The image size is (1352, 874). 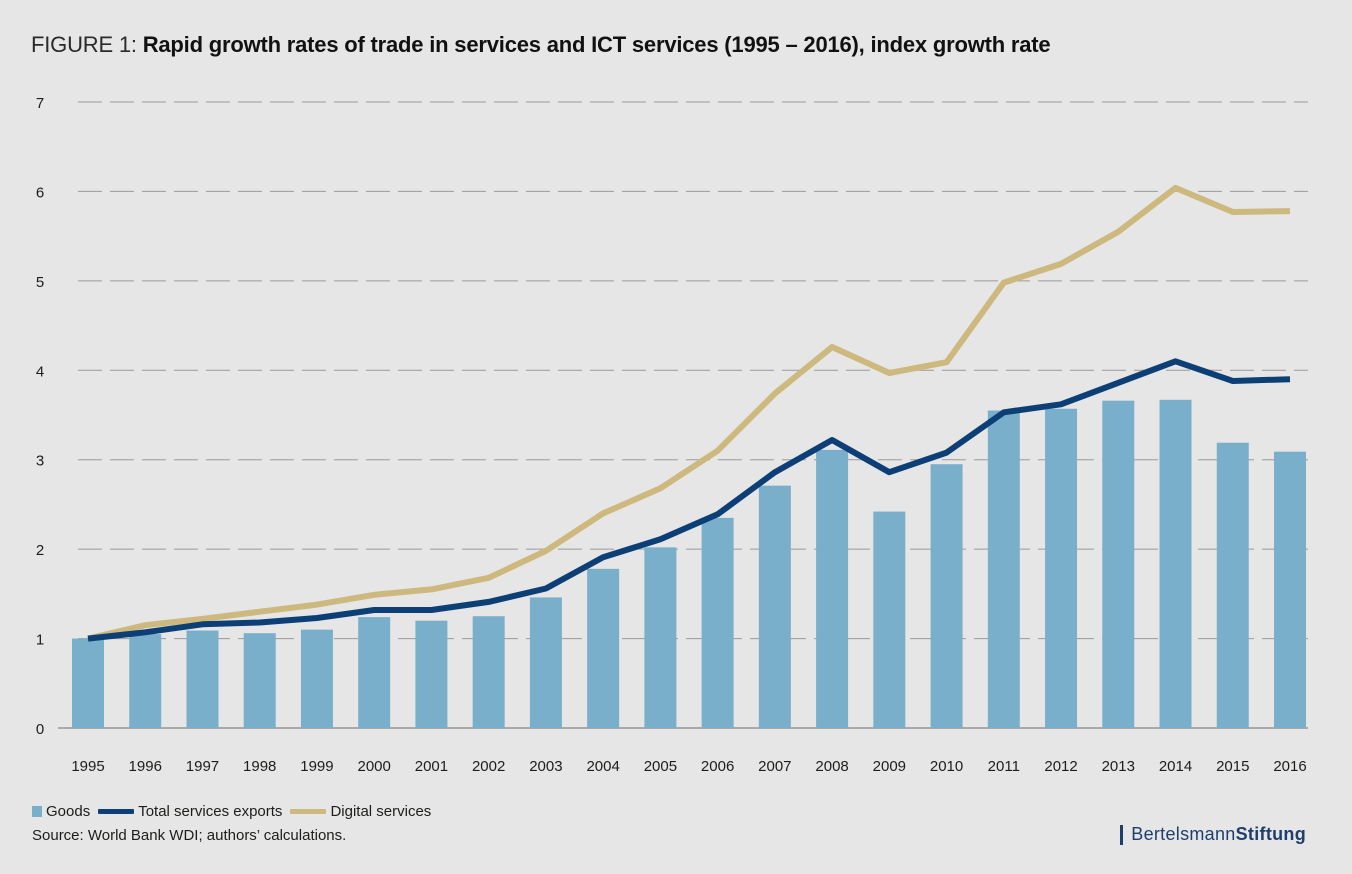 What do you see at coordinates (1175, 766) in the screenshot?
I see `x-tick-label: 2014` at bounding box center [1175, 766].